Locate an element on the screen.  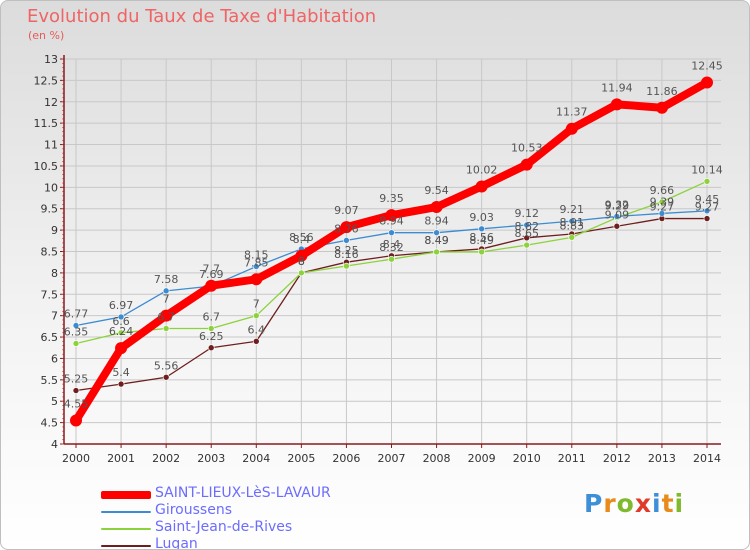
data-label: 6.6 is located at coordinates (121, 321).